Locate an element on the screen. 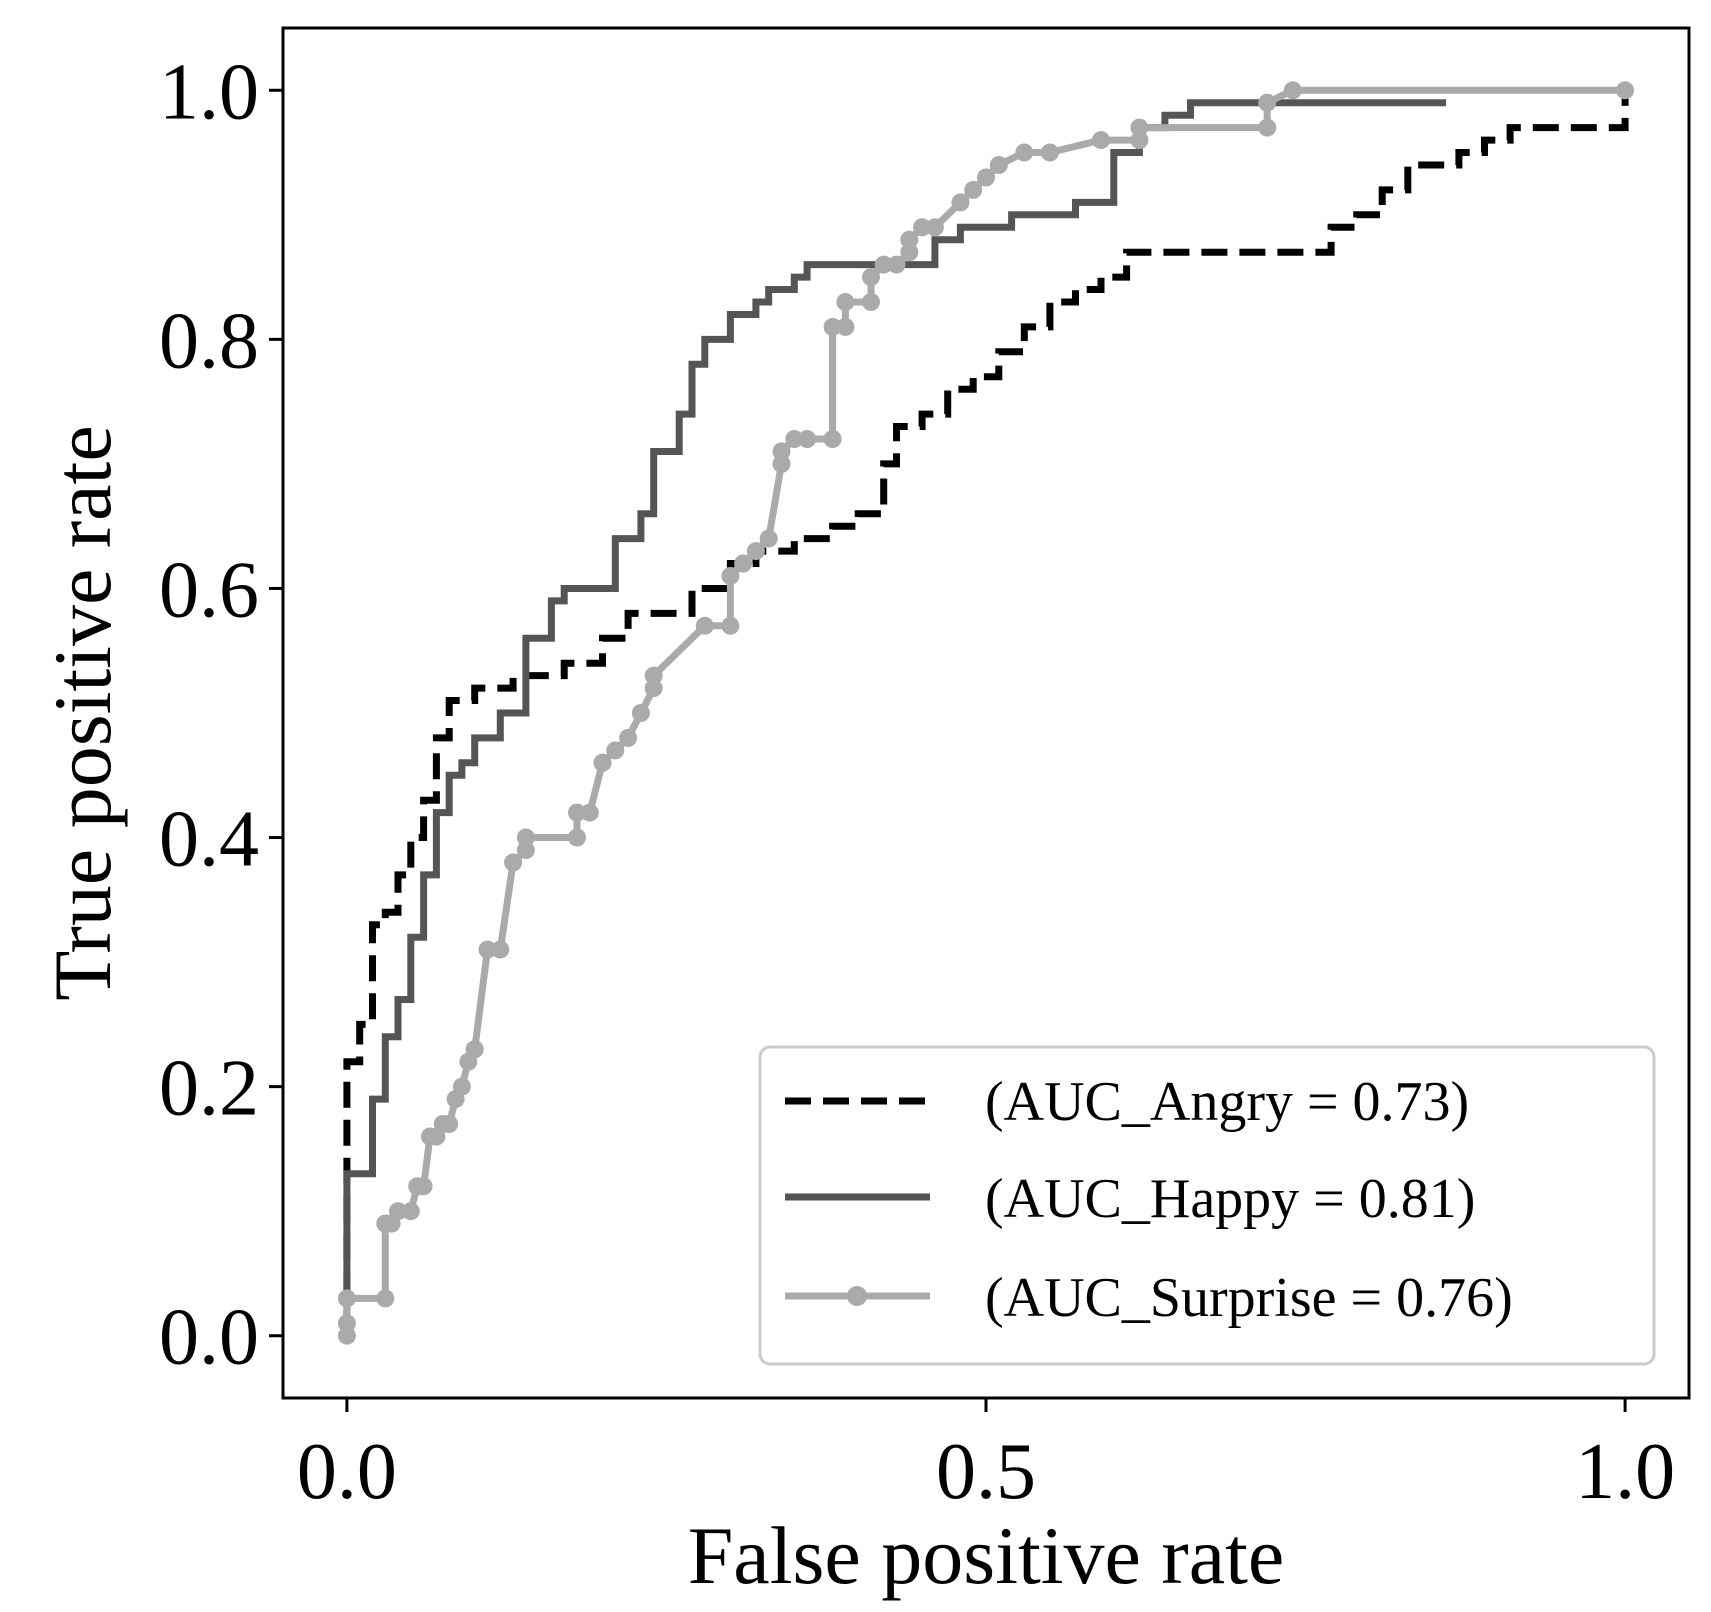 The width and height of the screenshot is (1711, 1612). x-tick-label: 0.5 is located at coordinates (986, 1472).